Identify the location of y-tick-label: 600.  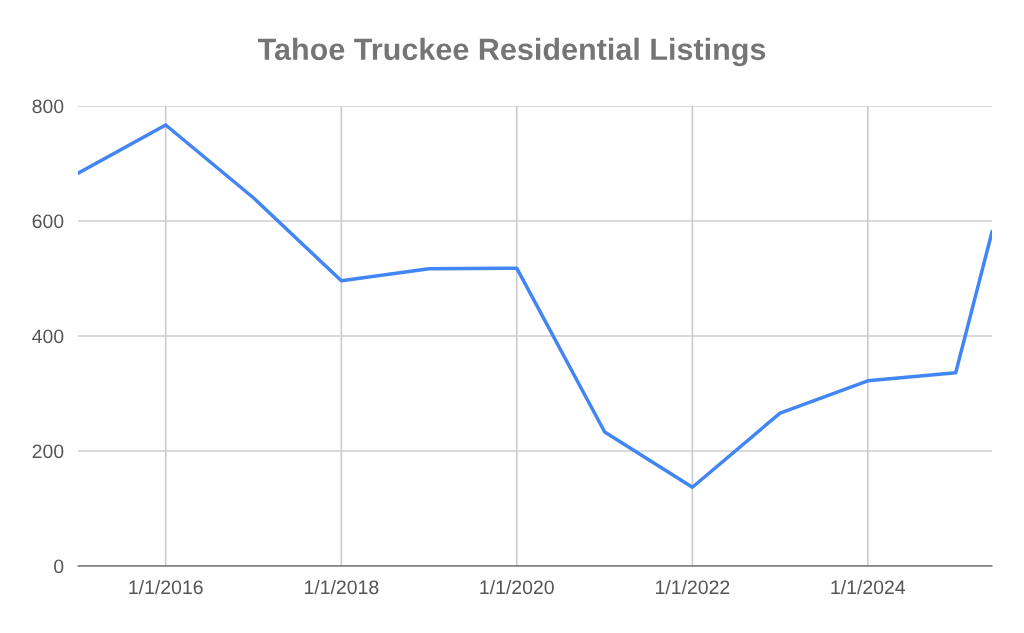
(48, 221).